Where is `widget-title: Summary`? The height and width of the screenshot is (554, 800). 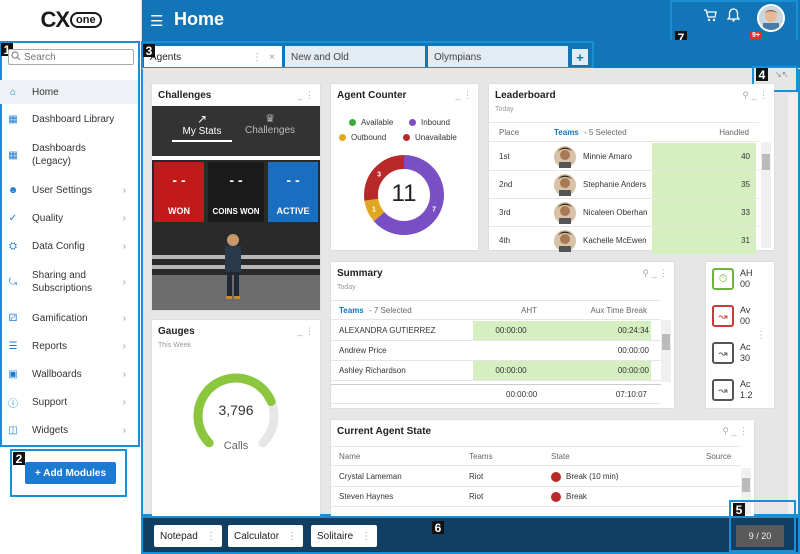 widget-title: Summary is located at coordinates (360, 273).